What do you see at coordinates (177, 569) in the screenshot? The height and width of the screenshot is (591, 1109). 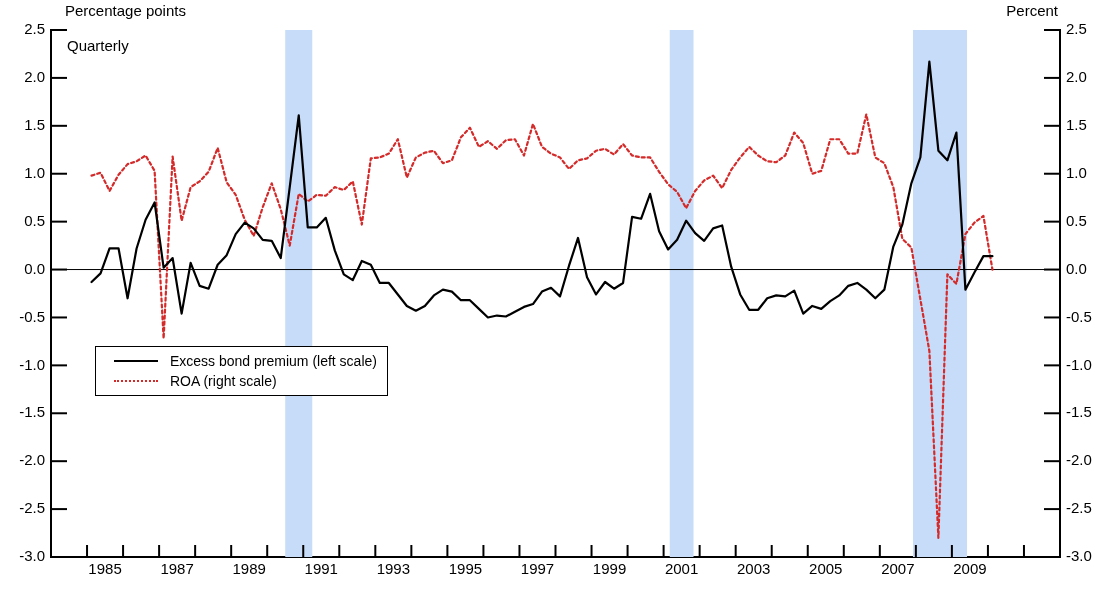 I see `x-tick-label: 1987` at bounding box center [177, 569].